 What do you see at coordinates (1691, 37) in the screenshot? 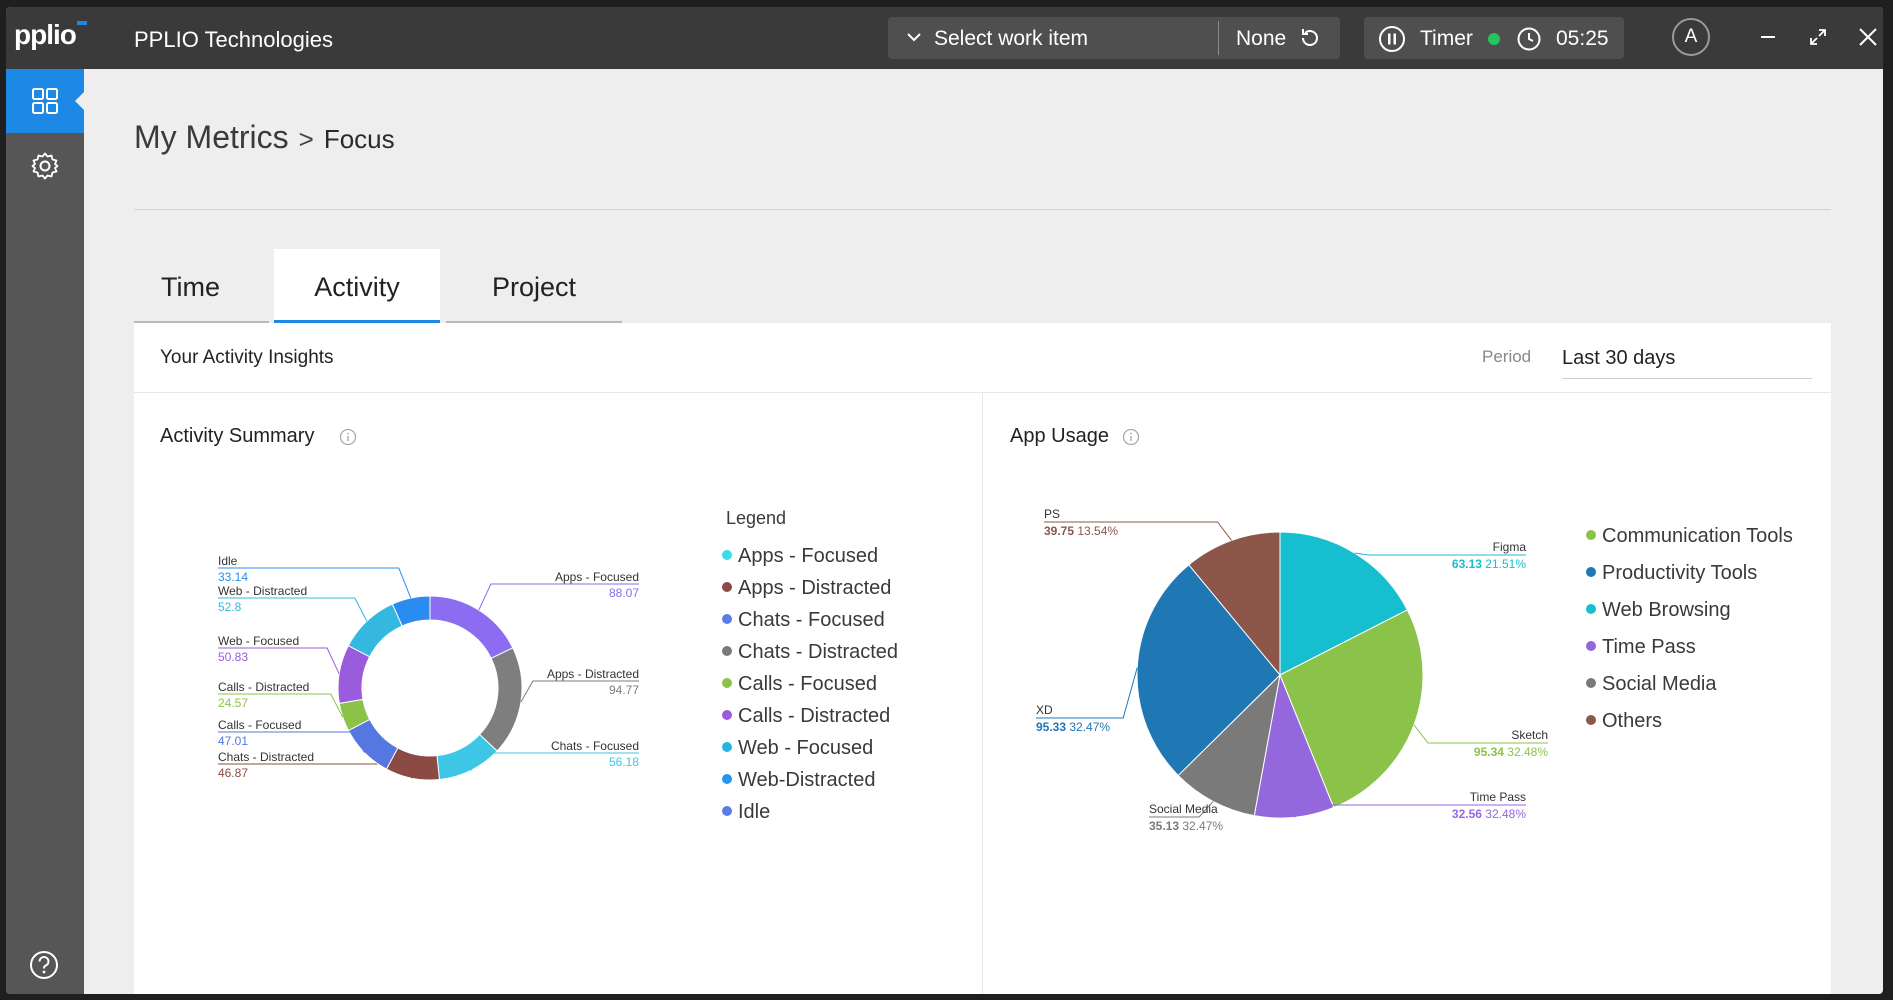
I see `avatar: A` at bounding box center [1691, 37].